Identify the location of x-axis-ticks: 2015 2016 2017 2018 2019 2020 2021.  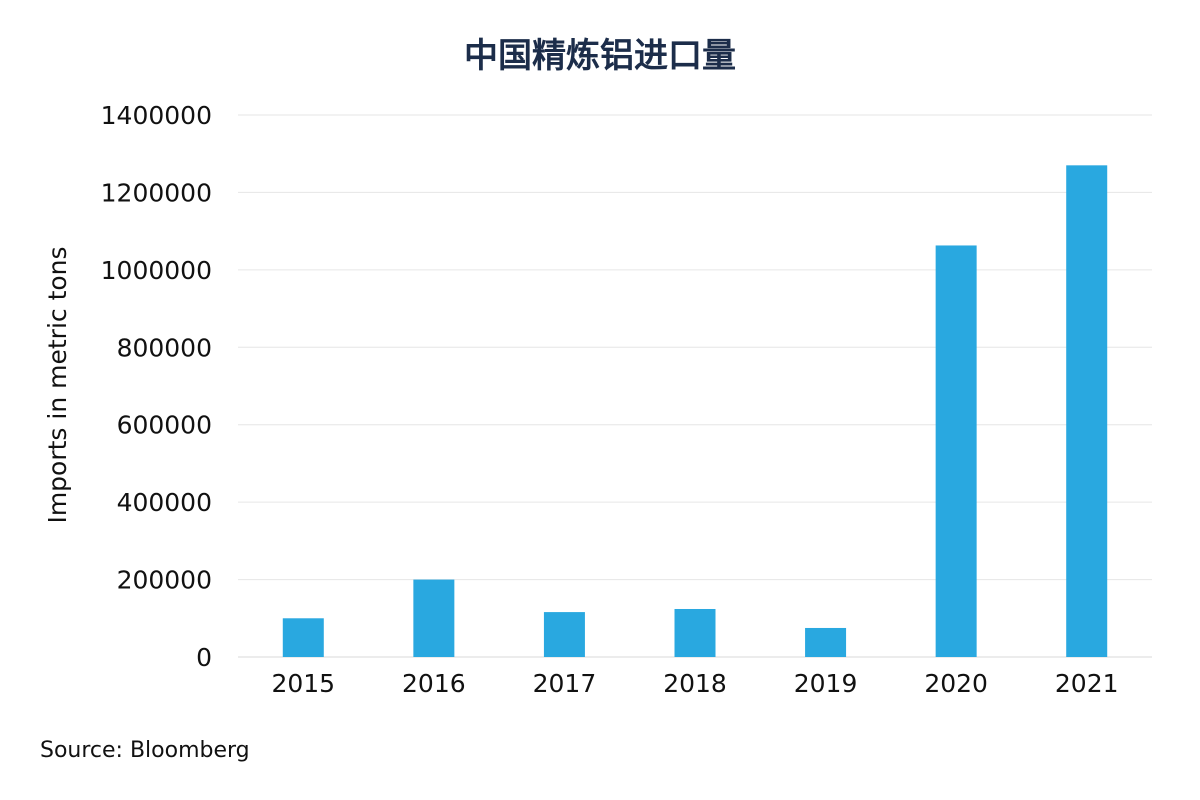
(694, 683).